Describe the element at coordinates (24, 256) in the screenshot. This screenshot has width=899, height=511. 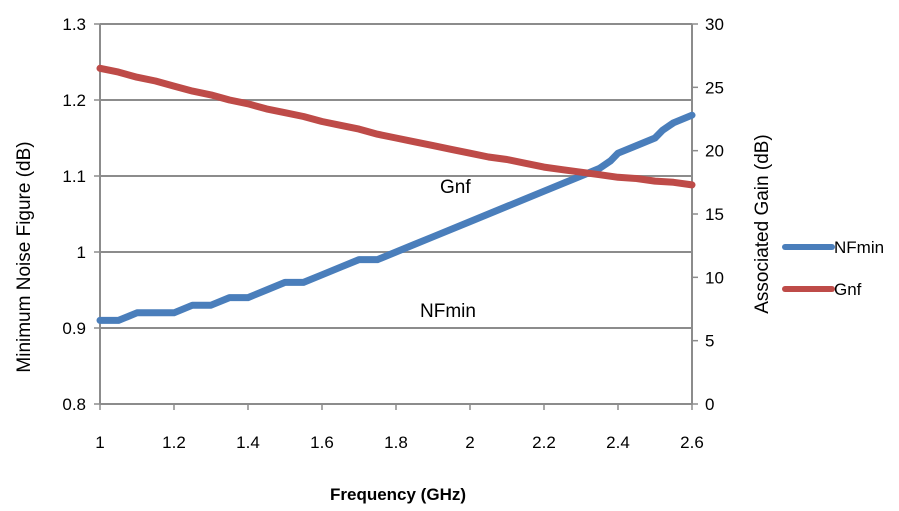
I see `y-axis-title: Minimum Noise Figure (dB)` at that location.